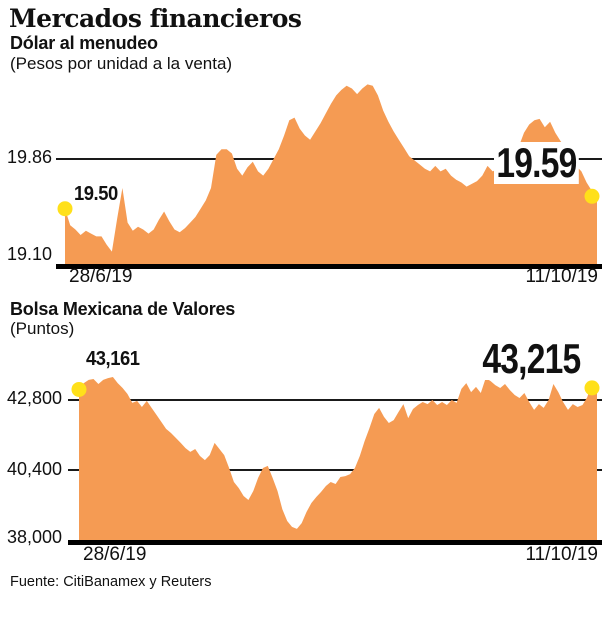  Describe the element at coordinates (84, 43) in the screenshot. I see `dolar-chart-title: Dólar al menudeo` at that location.